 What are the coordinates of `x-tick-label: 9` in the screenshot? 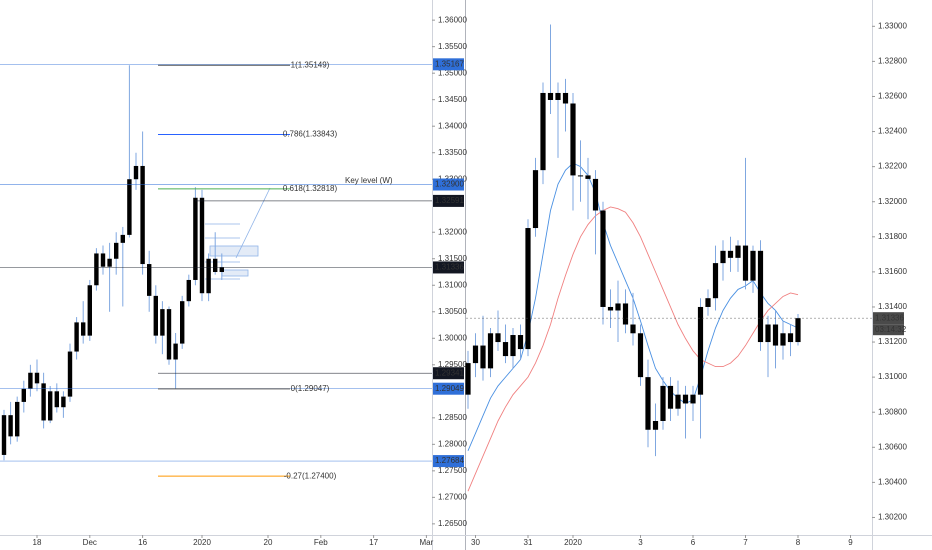 It's located at (850, 542).